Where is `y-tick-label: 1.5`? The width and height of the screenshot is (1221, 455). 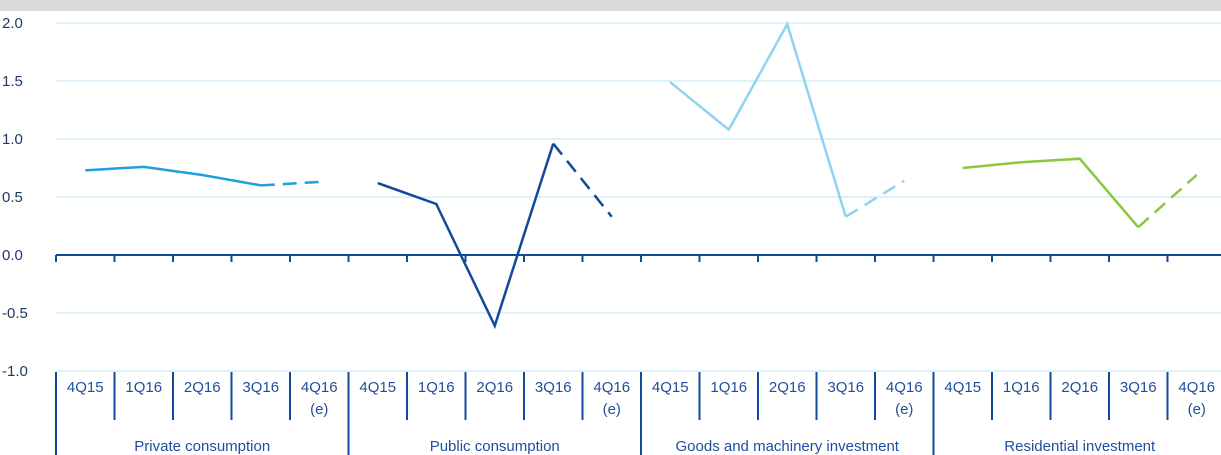
y-tick-label: 1.5 is located at coordinates (12, 81).